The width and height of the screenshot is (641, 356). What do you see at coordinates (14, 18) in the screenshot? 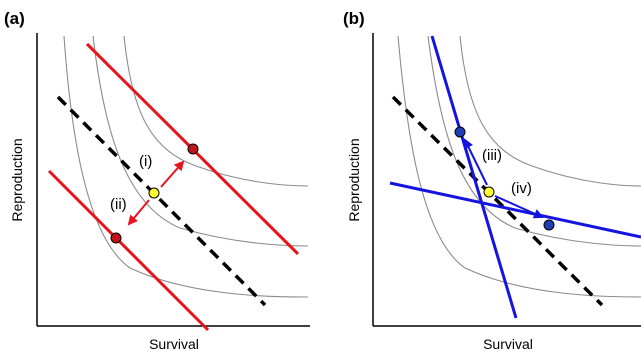
I see `panel-a-label: (a)` at bounding box center [14, 18].